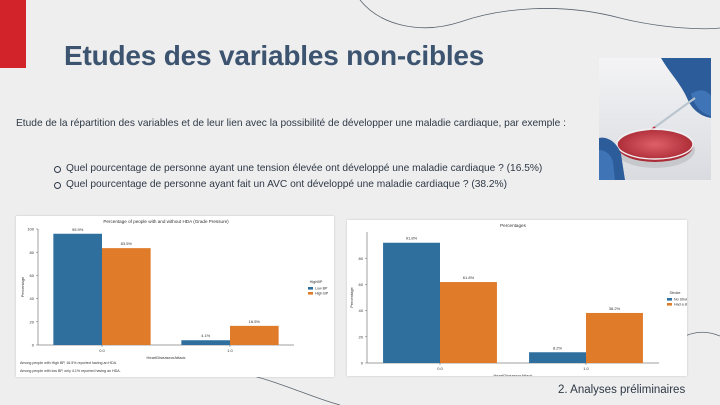  What do you see at coordinates (321, 289) in the screenshot?
I see `legend-label: Low BP` at bounding box center [321, 289].